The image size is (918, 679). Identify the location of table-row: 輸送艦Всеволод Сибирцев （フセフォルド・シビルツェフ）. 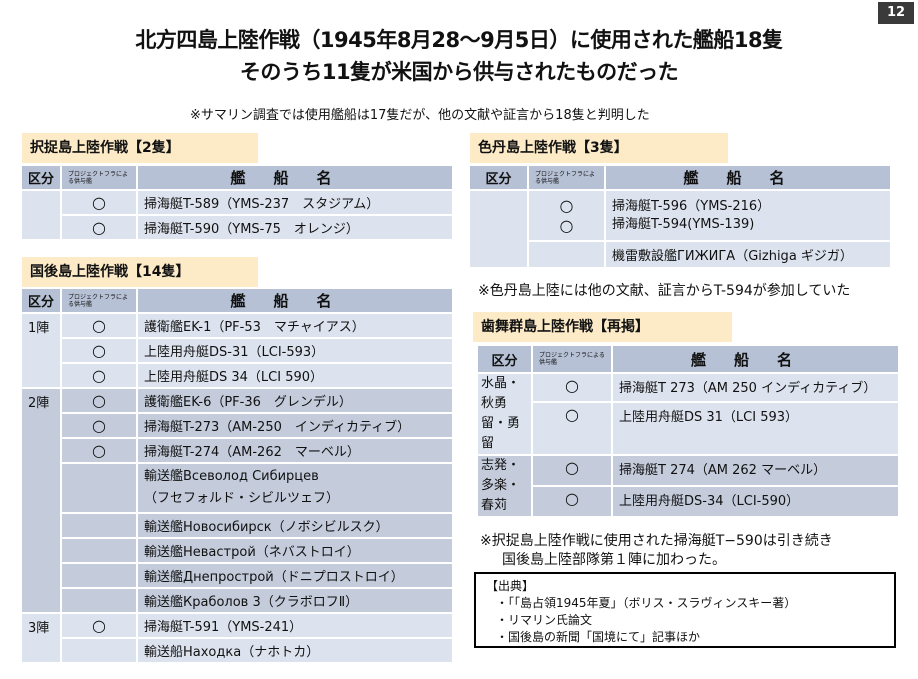
(237, 488).